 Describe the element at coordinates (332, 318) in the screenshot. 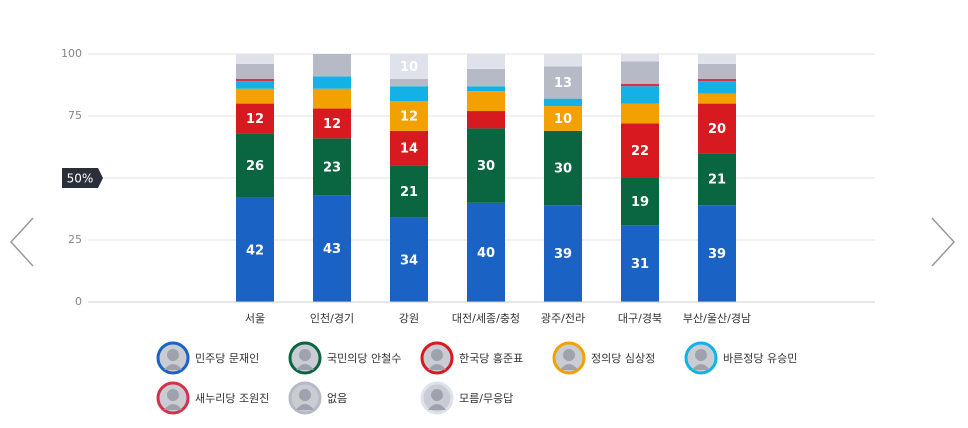

I see `x-tick-label: 인천/경기` at that location.